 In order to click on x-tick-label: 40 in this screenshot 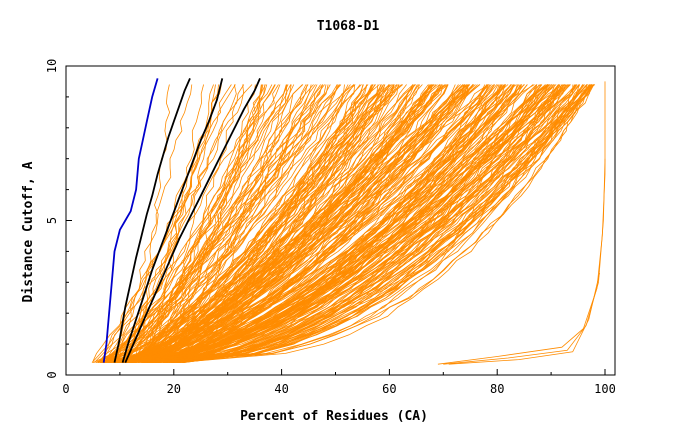, I will do `click(281, 389)`.